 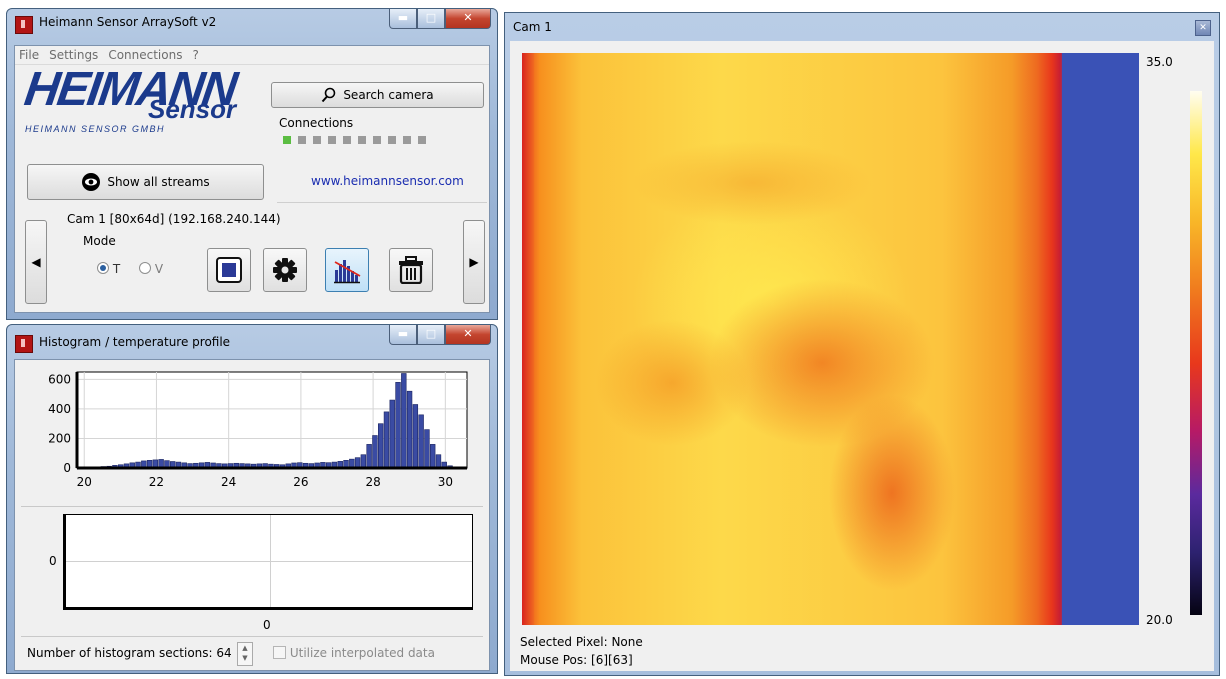 I want to click on histogram-icon, so click(x=347, y=272).